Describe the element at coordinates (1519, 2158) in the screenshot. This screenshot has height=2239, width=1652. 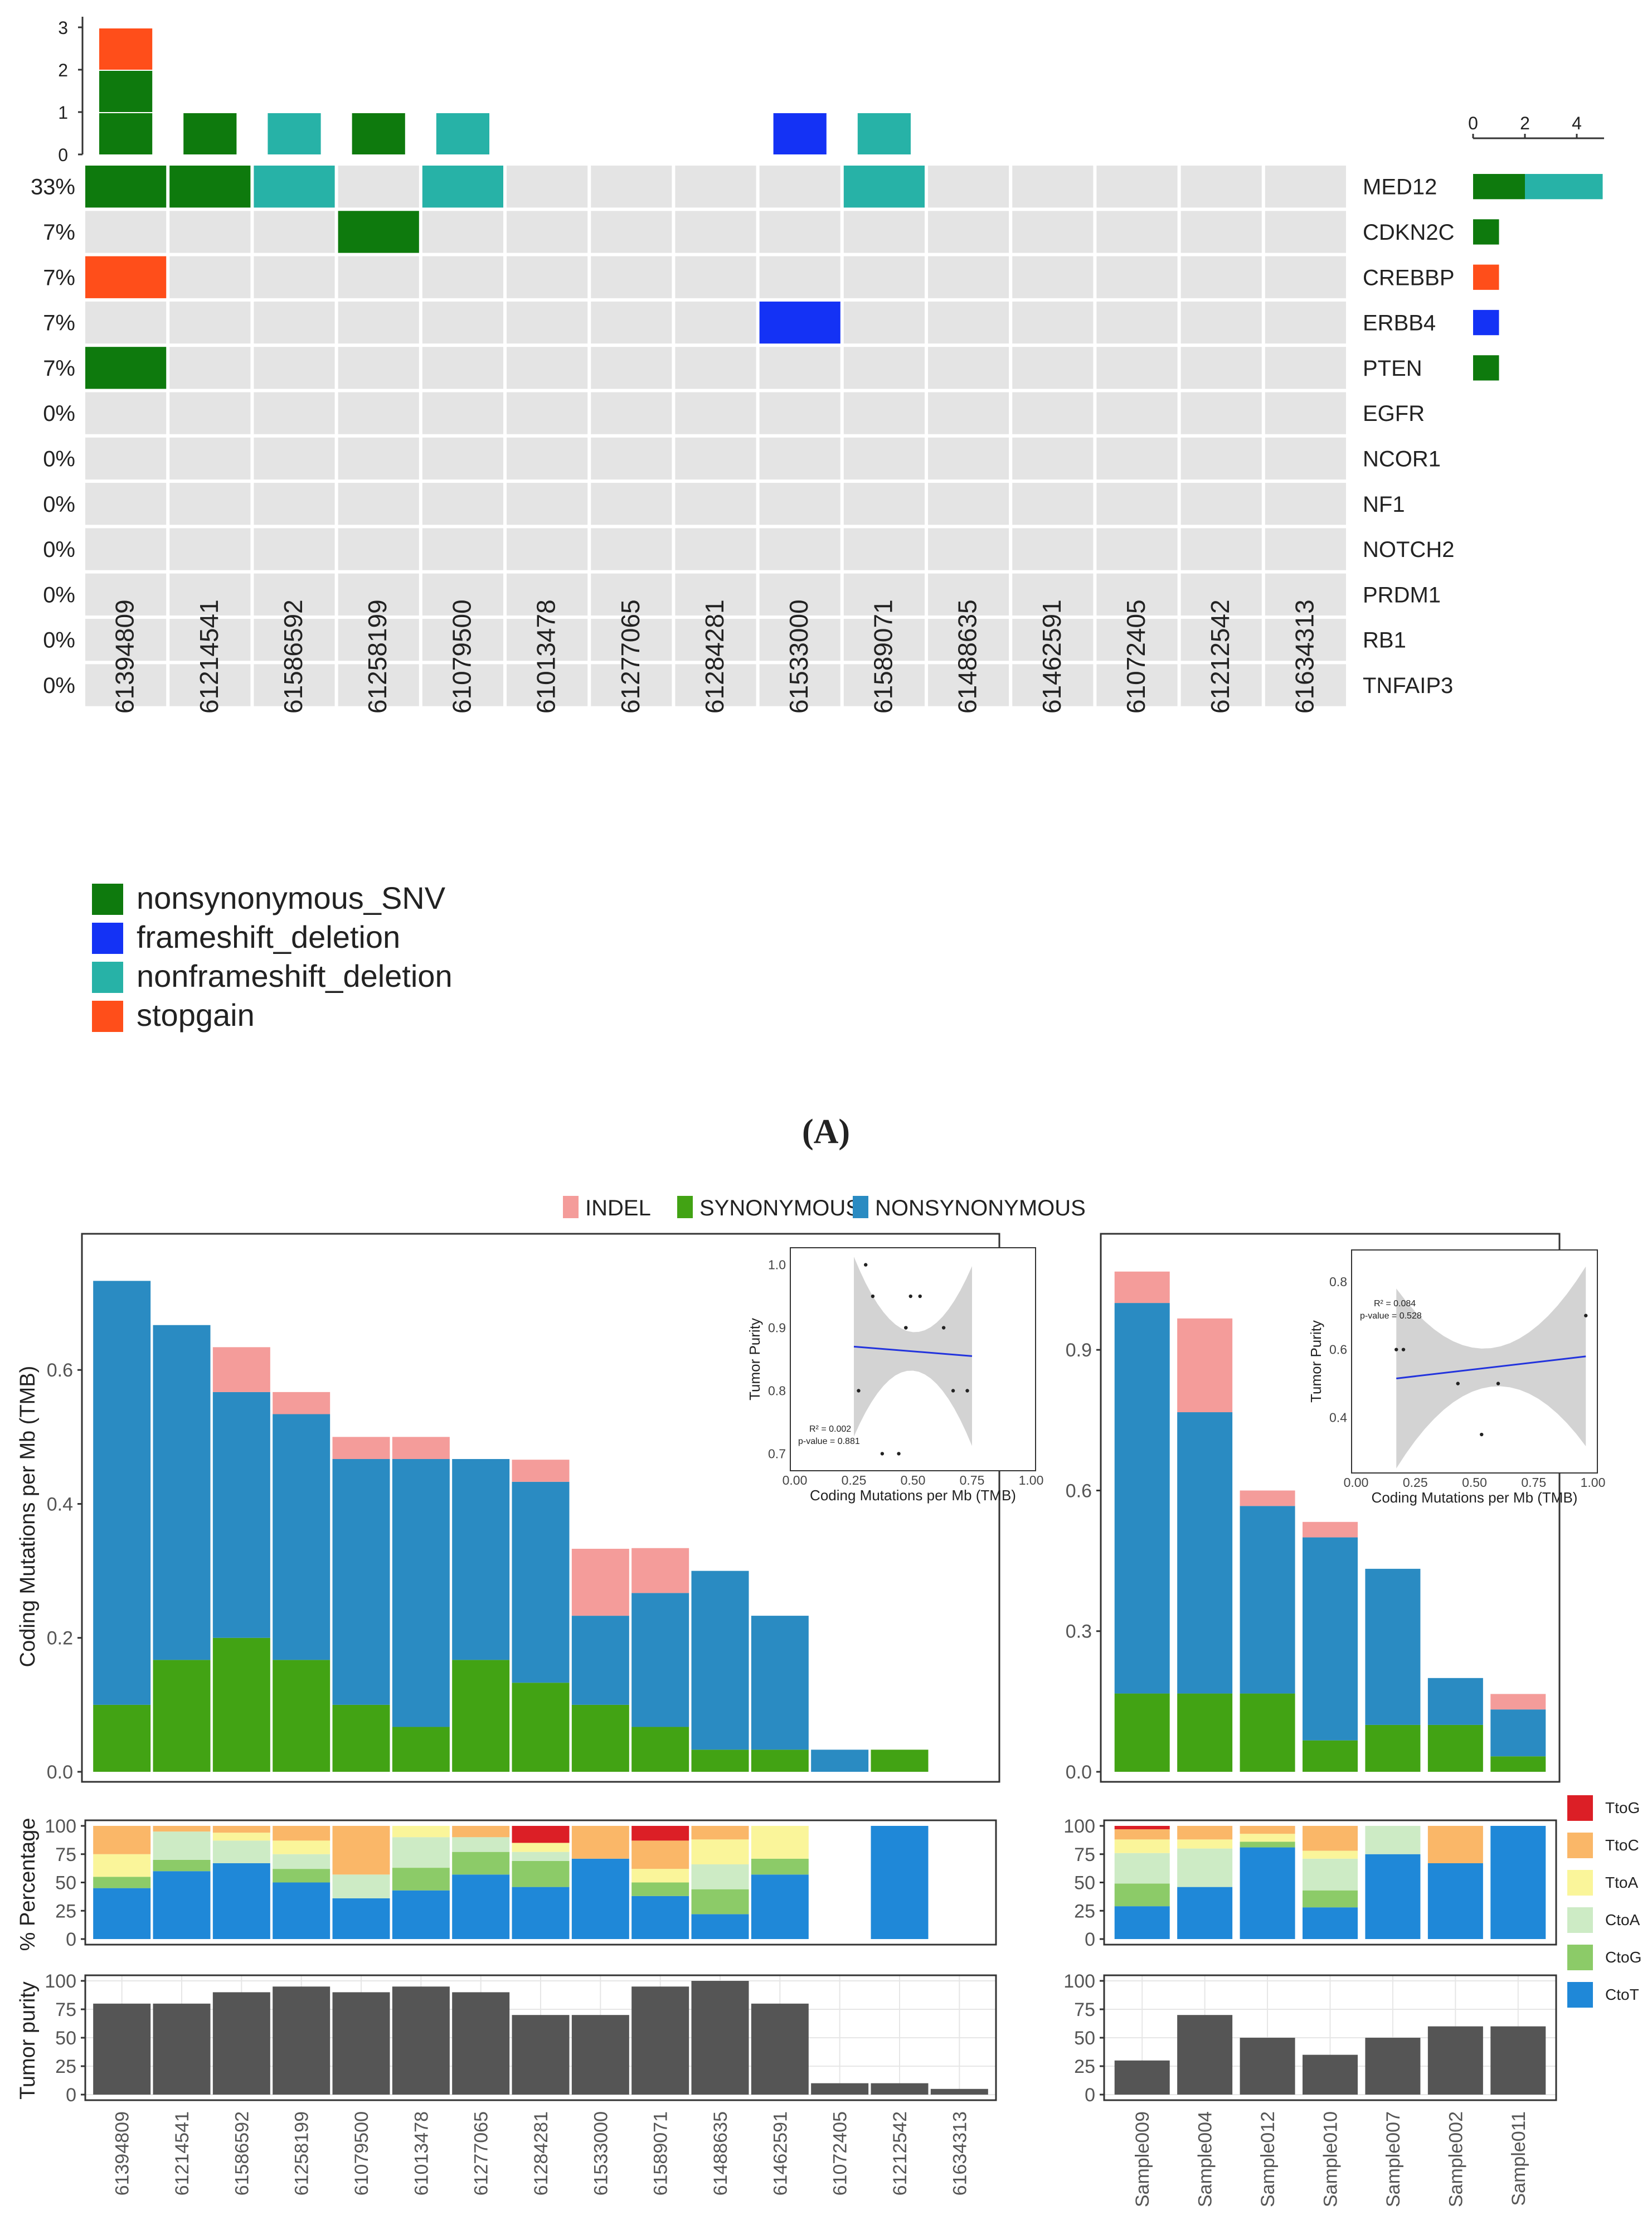
I see `x-tick-label: Sample011` at that location.